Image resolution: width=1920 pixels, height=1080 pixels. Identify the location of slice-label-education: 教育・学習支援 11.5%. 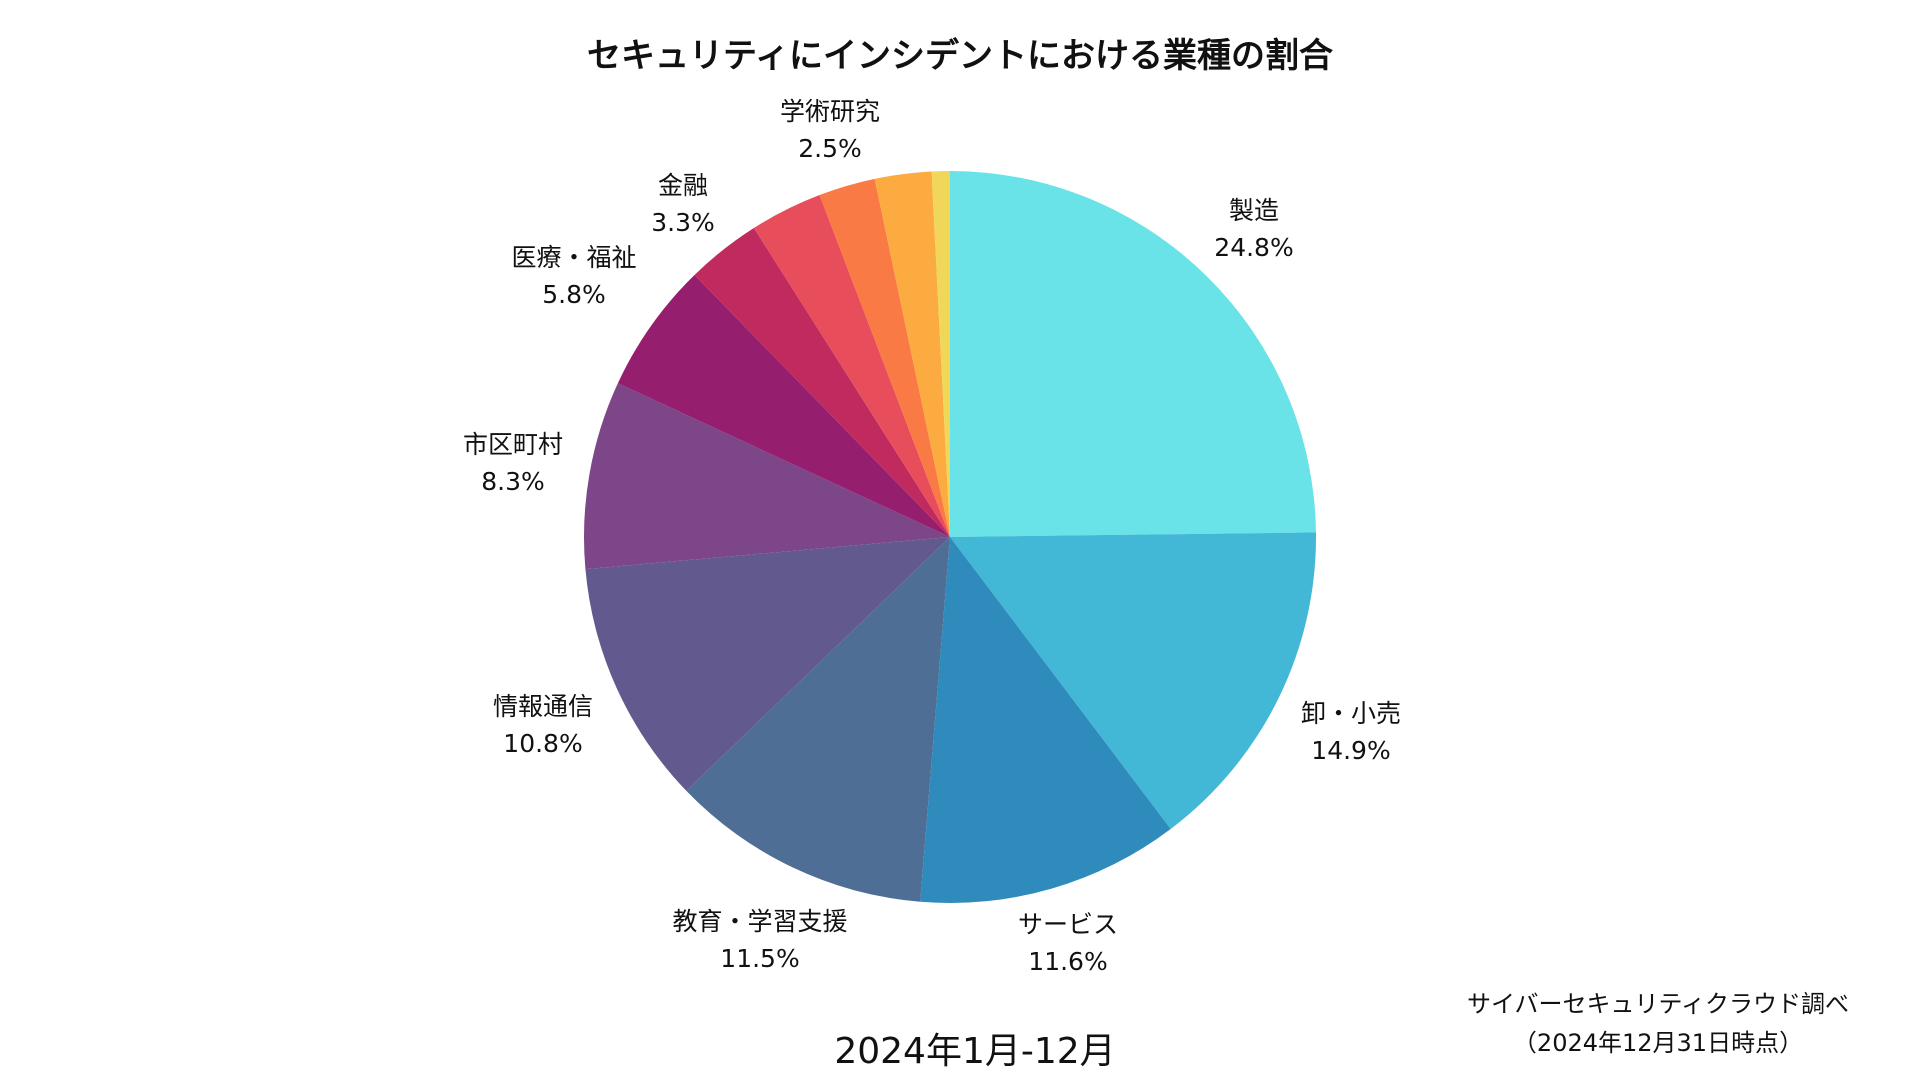
(760, 940).